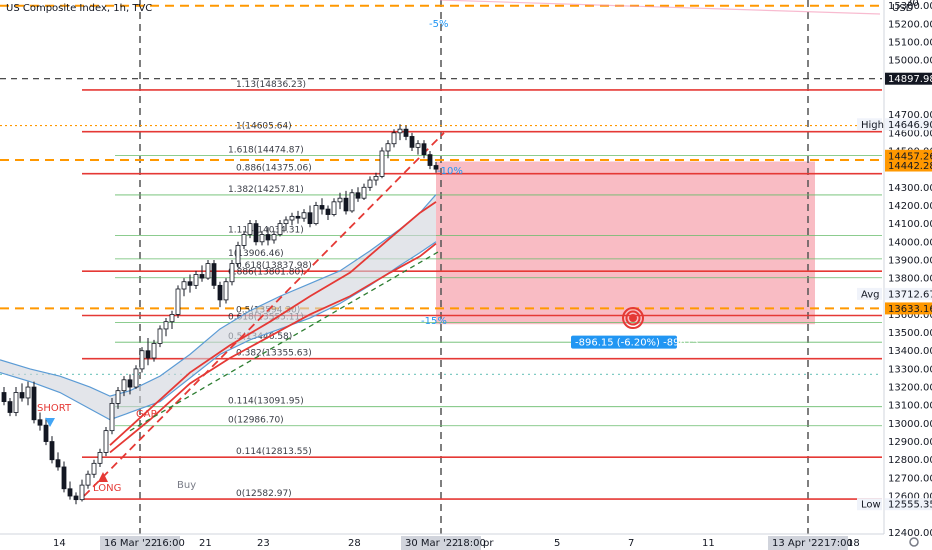 This screenshot has height=550, width=932. I want to click on fib-level-label: 0(12582.97), so click(264, 494).